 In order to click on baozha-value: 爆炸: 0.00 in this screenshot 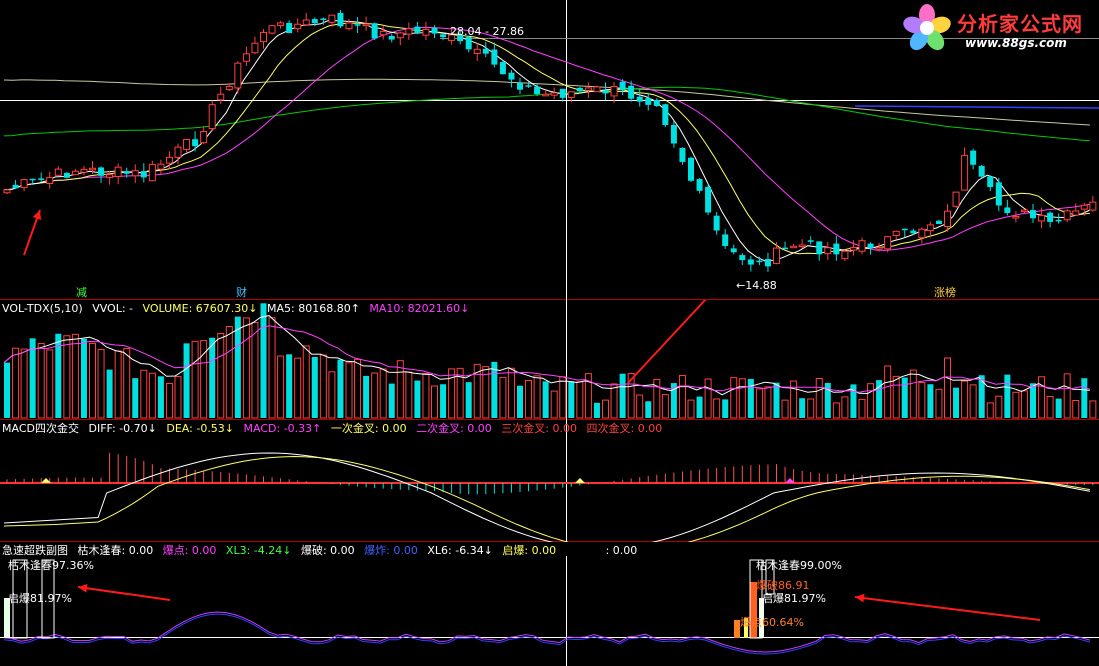, I will do `click(391, 550)`.